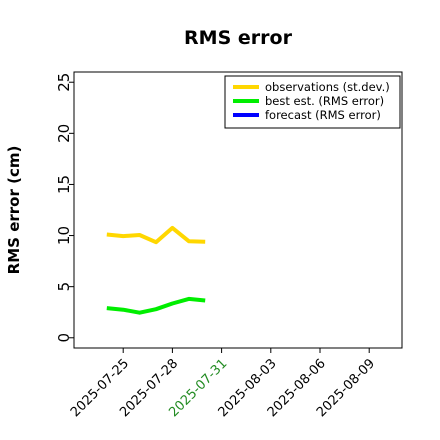 The image size is (440, 440). What do you see at coordinates (64, 287) in the screenshot?
I see `y-tick-label: 5` at bounding box center [64, 287].